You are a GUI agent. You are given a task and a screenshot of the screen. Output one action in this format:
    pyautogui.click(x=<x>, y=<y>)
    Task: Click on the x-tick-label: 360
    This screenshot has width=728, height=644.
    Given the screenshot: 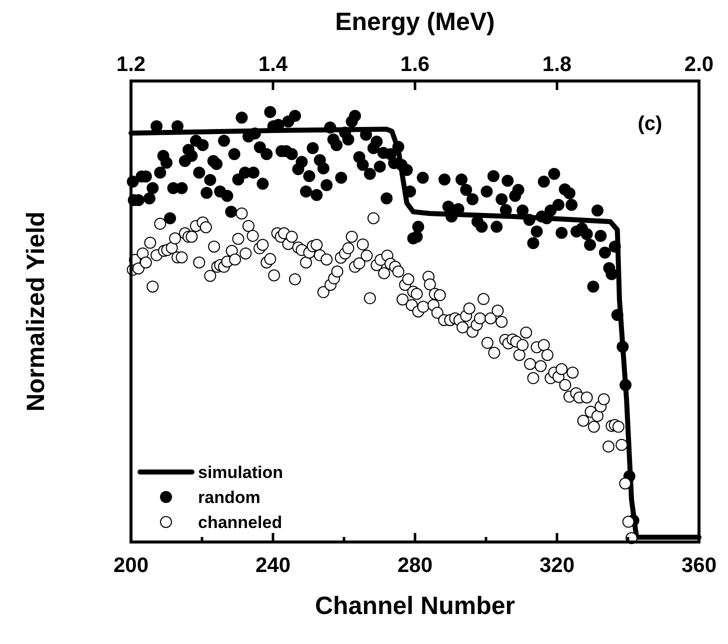 What is the action you would take?
    pyautogui.click(x=699, y=565)
    